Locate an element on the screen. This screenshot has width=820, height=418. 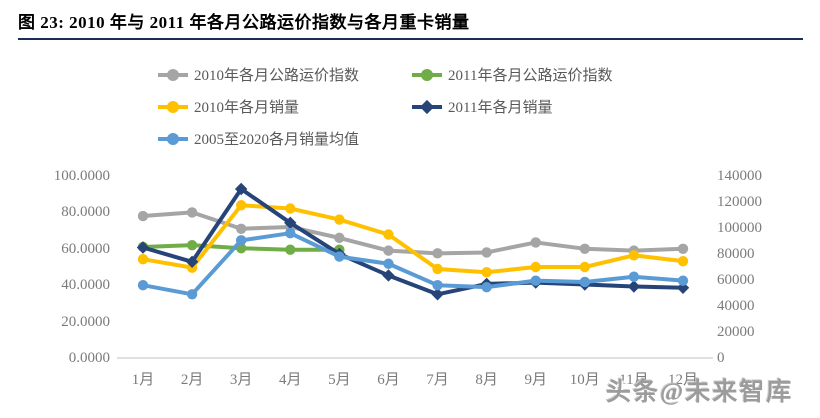
x-axis-month-label: 11月 is located at coordinates (634, 380).